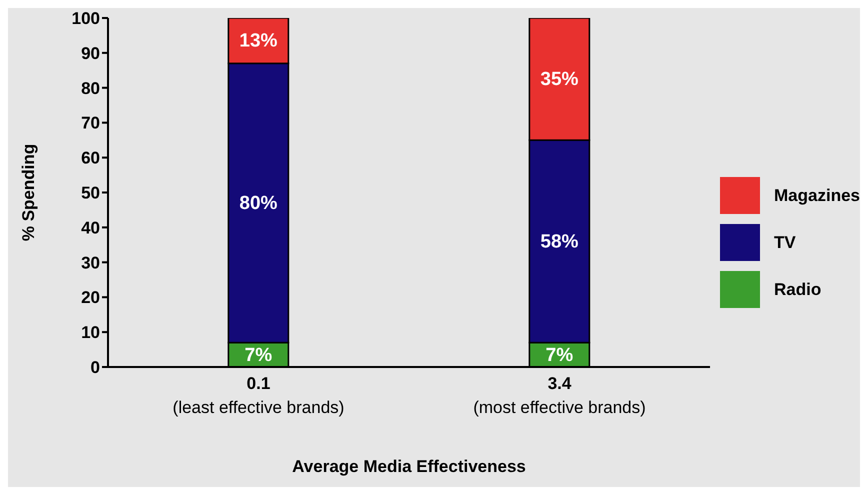 This screenshot has width=868, height=495. Describe the element at coordinates (258, 41) in the screenshot. I see `data-label: 13%` at that location.